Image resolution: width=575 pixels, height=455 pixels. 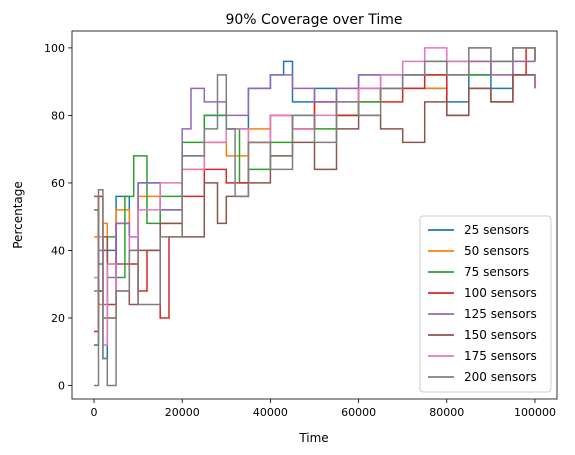 I want to click on y-tick-label: 80, so click(x=58, y=115).